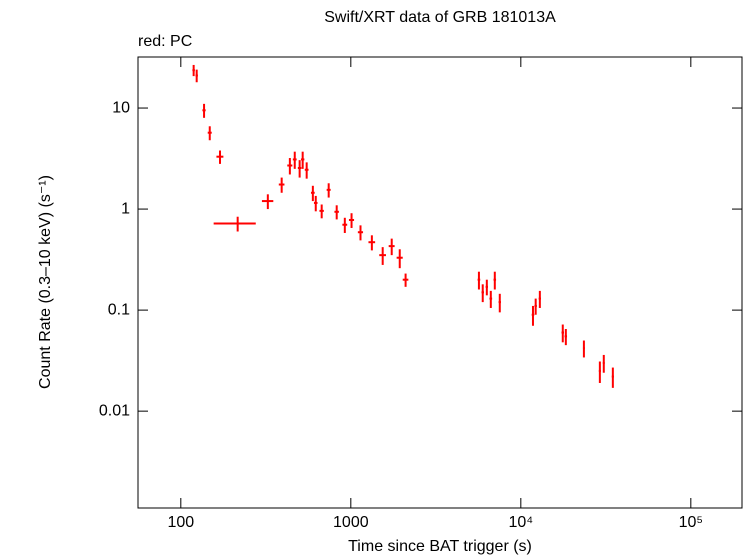  What do you see at coordinates (351, 522) in the screenshot?
I see `x-tick-label: 1000` at bounding box center [351, 522].